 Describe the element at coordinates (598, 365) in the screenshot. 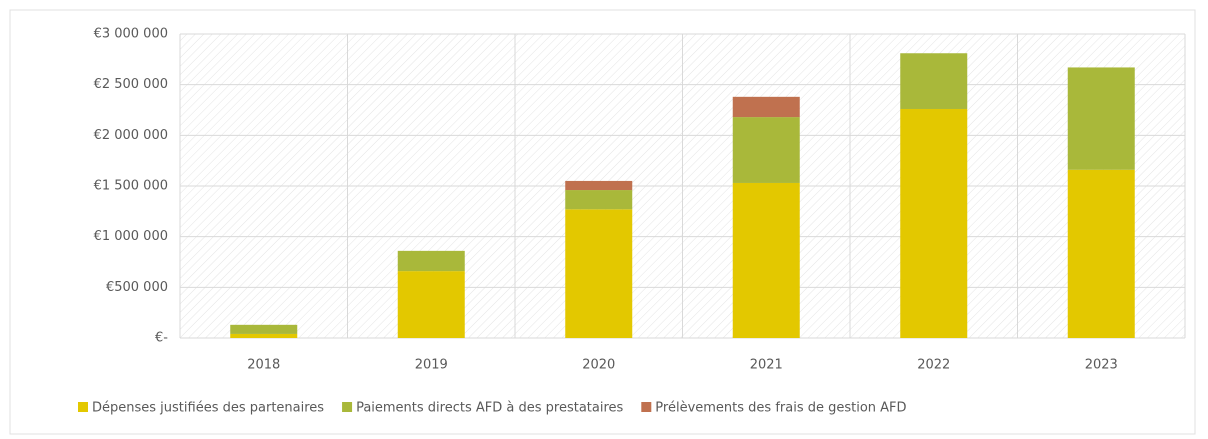

I see `x-tick-label: 2020` at that location.